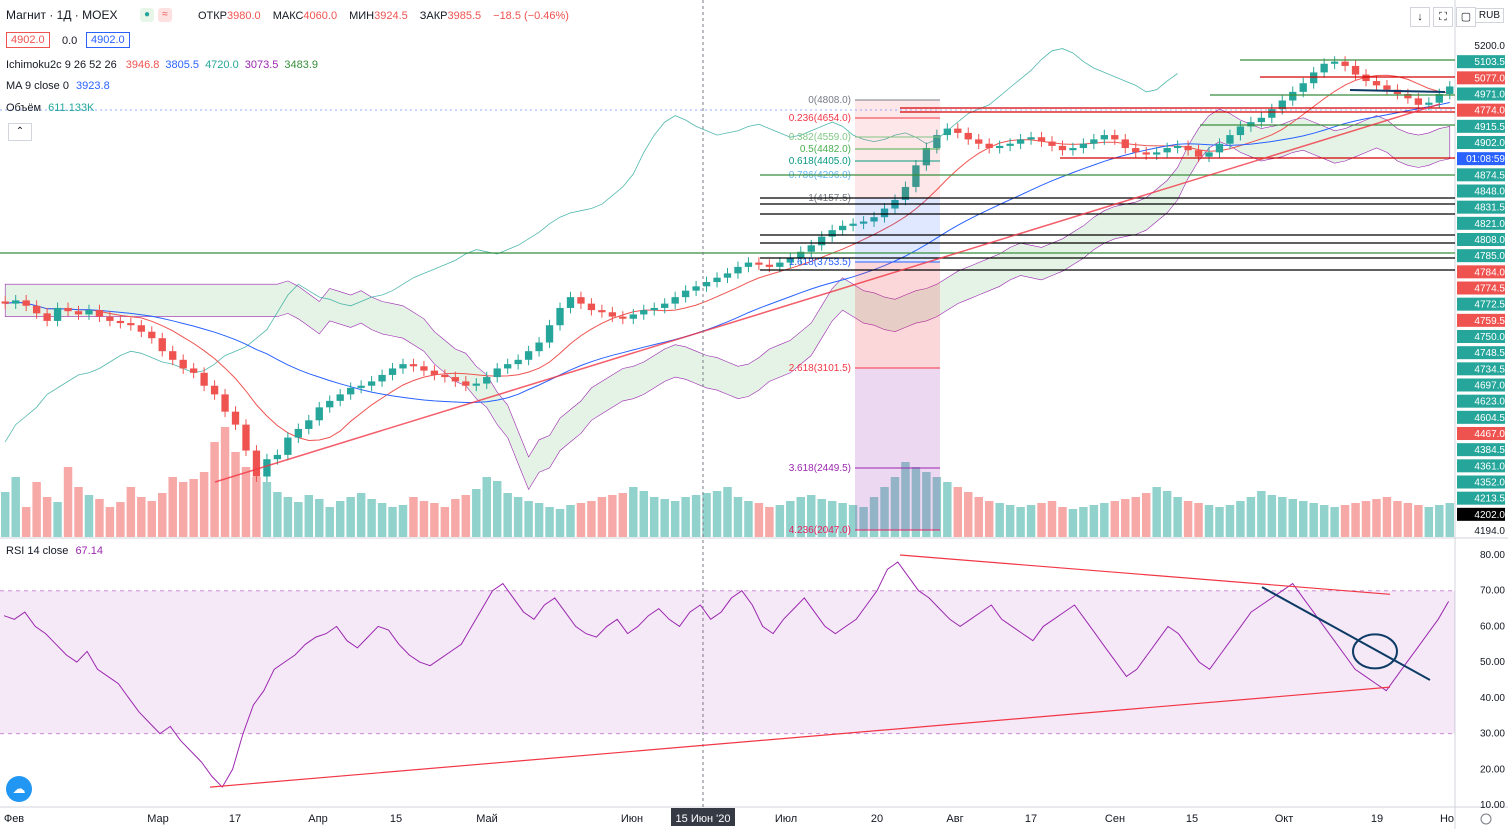 The image size is (1508, 829). Describe the element at coordinates (108, 40) in the screenshot. I see `ask-box: 4902.0` at that location.